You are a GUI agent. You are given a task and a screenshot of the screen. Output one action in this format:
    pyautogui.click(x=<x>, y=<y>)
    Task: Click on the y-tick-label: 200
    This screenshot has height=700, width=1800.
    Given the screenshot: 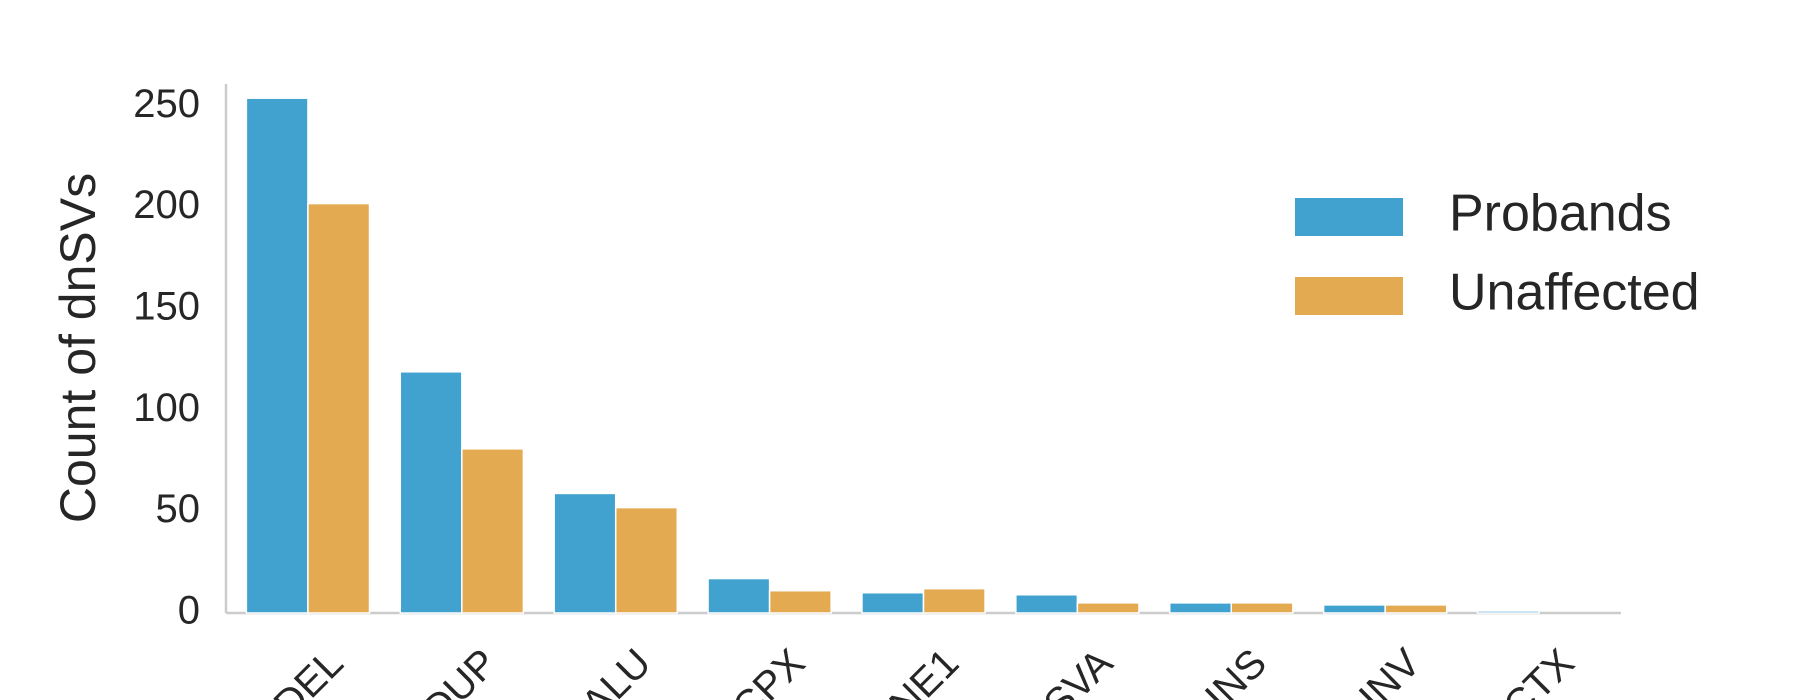 What is the action you would take?
    pyautogui.click(x=166, y=205)
    